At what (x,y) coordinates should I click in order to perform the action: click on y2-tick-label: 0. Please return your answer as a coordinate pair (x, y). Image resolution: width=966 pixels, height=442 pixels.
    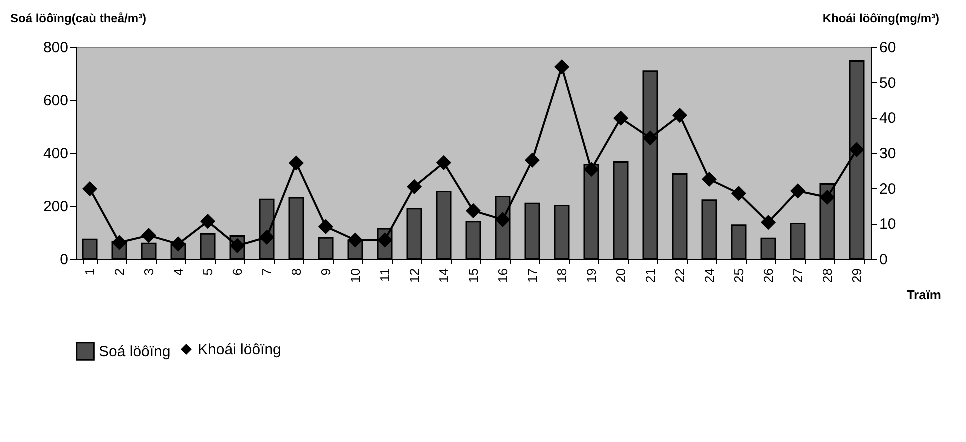
    Looking at the image, I should click on (884, 260).